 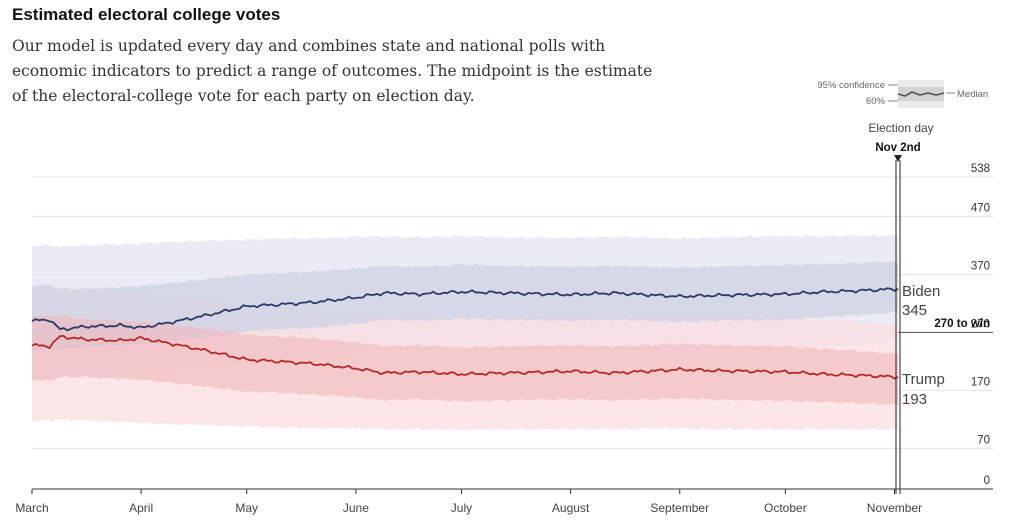 What do you see at coordinates (894, 508) in the screenshot?
I see `x-tick-label-november: November` at bounding box center [894, 508].